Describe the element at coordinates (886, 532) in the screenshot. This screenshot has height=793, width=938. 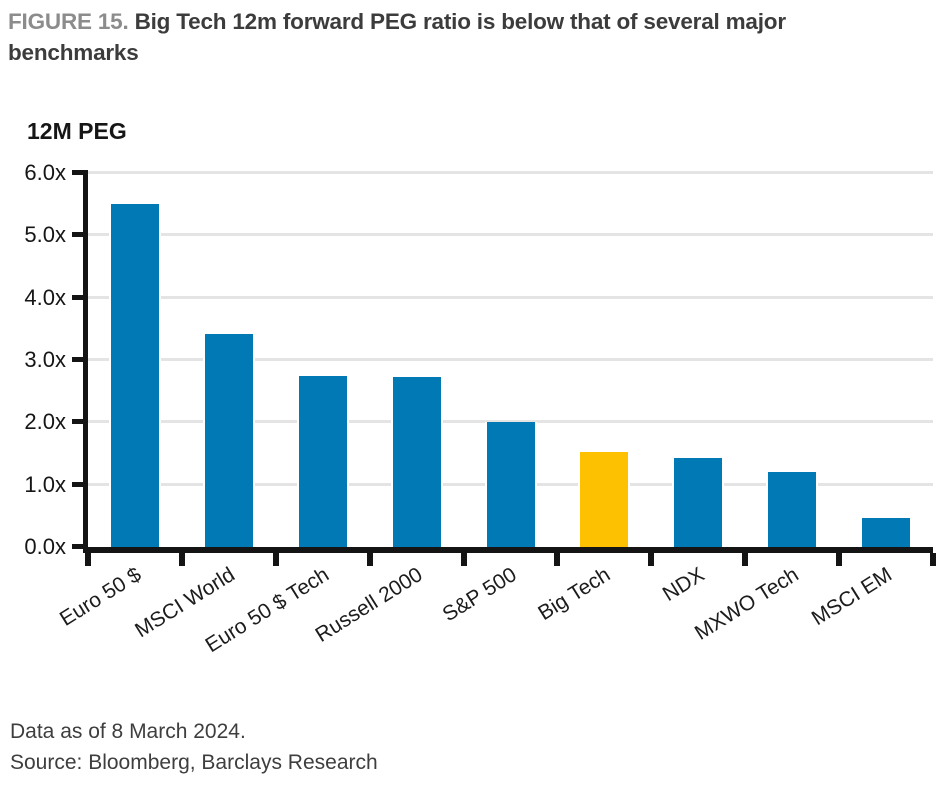
I see `bar-msci-em` at that location.